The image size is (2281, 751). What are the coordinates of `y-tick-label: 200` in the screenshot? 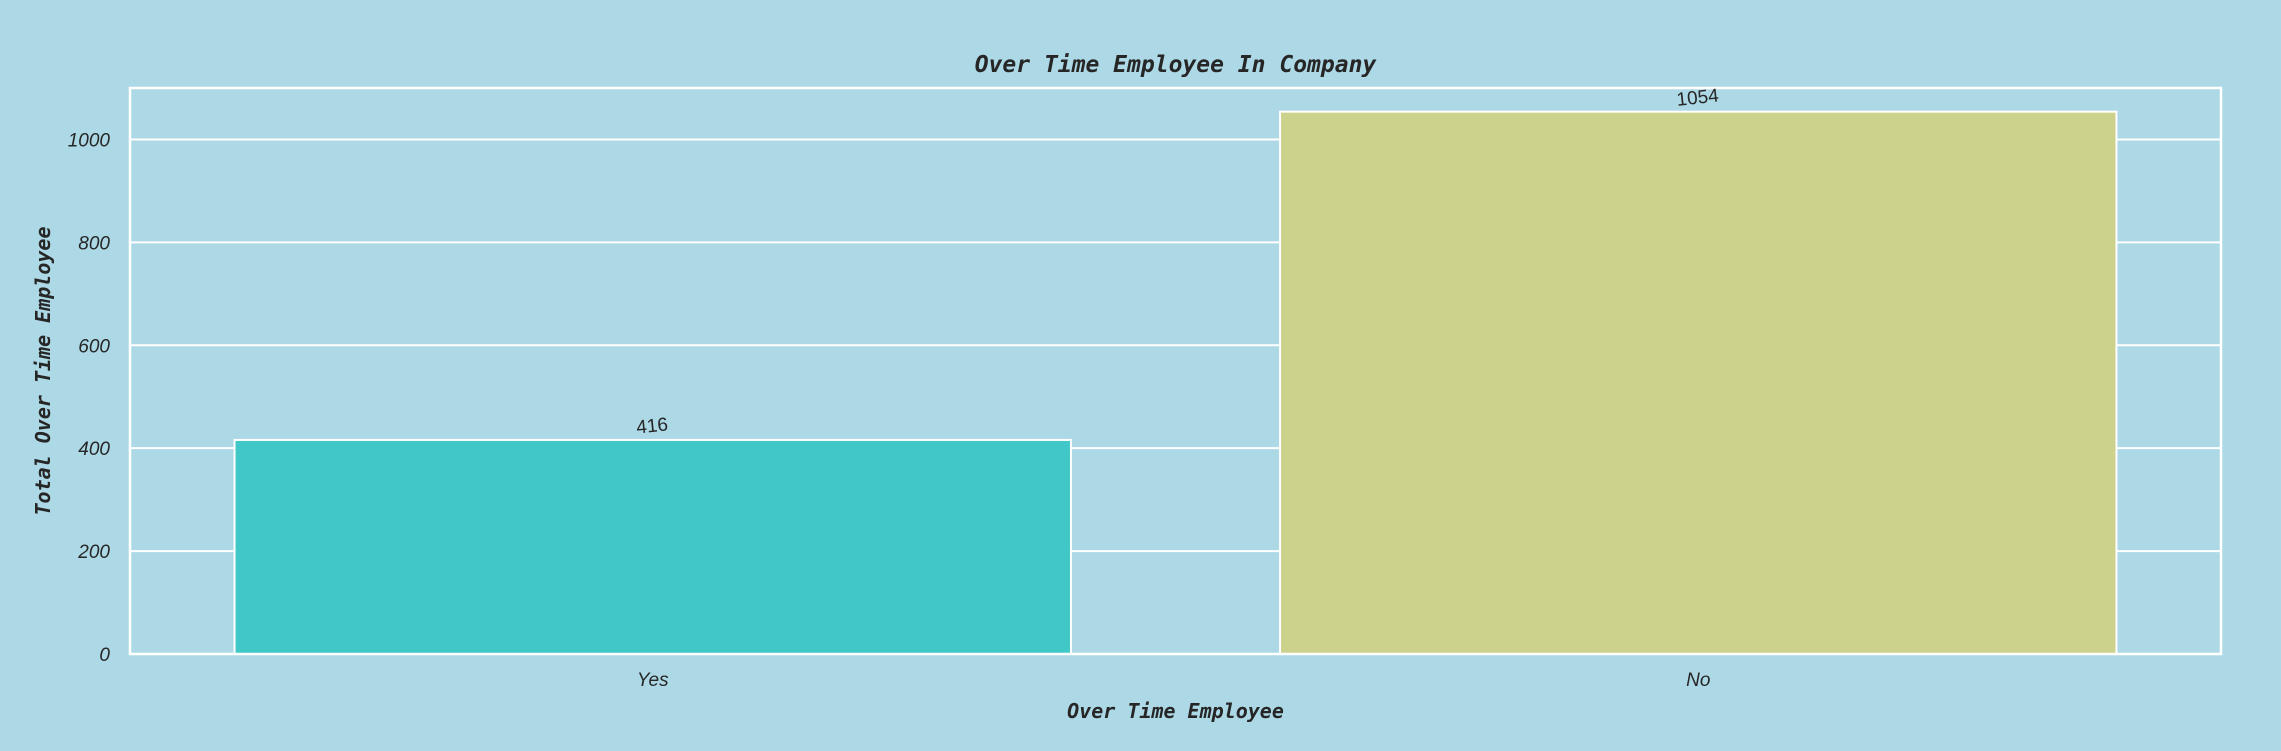 It's located at (93, 552).